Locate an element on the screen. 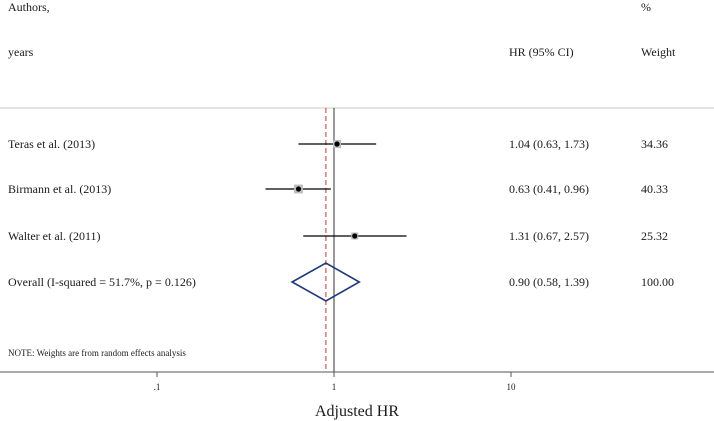 Image resolution: width=714 pixels, height=421 pixels. study-weight: 25.32 is located at coordinates (654, 236).